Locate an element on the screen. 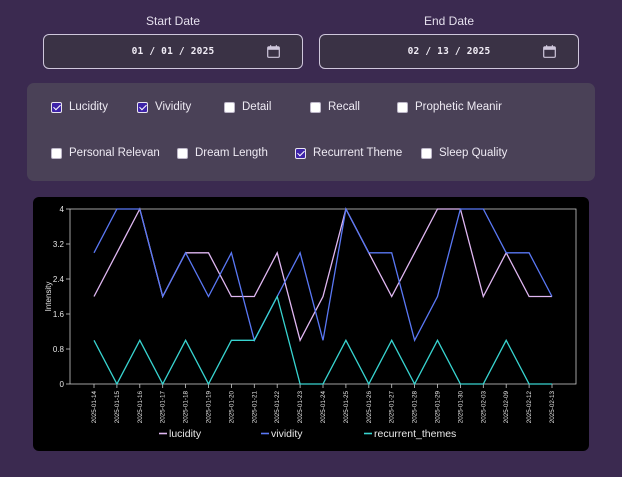  x-tick-label: 2025-01-23 is located at coordinates (300, 407).